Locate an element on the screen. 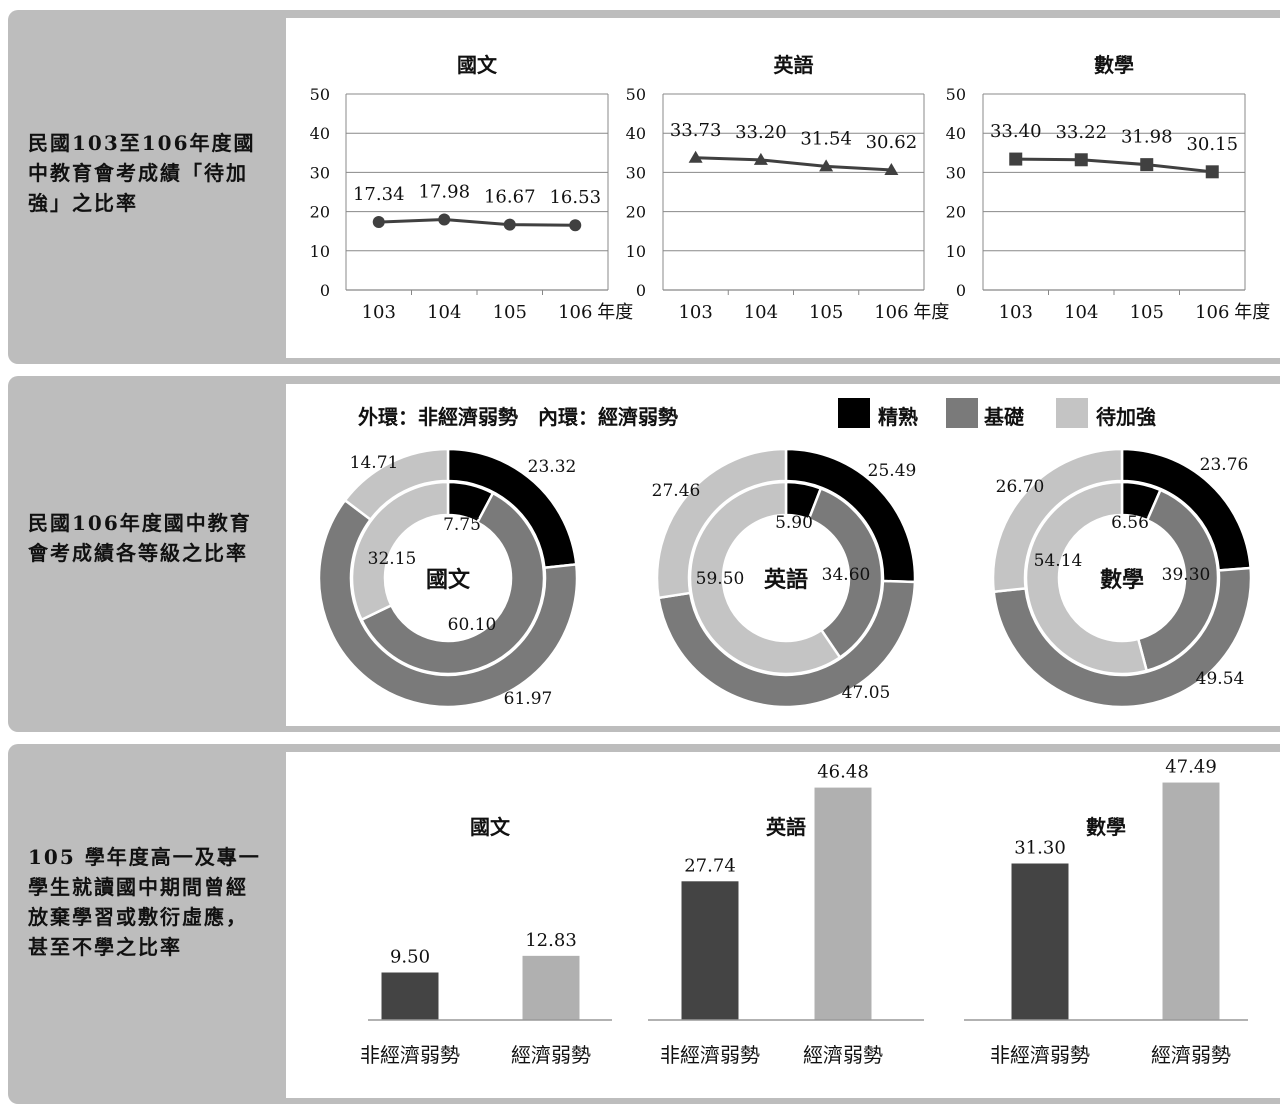  line-2-xtick: 103 is located at coordinates (695, 312).